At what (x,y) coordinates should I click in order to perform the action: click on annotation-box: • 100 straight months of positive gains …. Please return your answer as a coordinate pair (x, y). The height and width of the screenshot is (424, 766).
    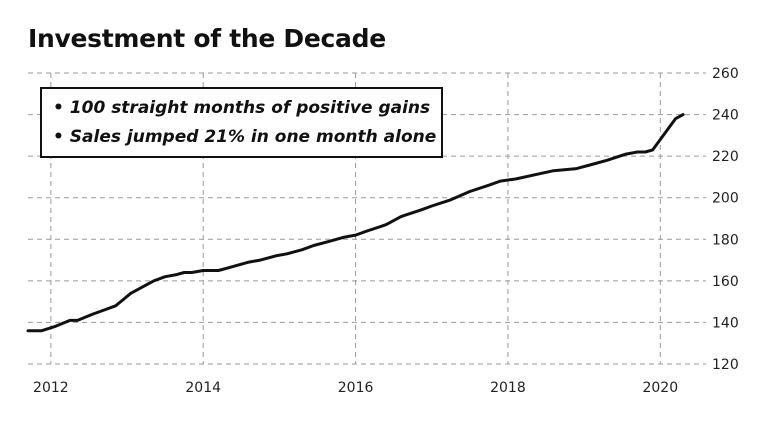
    Looking at the image, I should click on (241, 122).